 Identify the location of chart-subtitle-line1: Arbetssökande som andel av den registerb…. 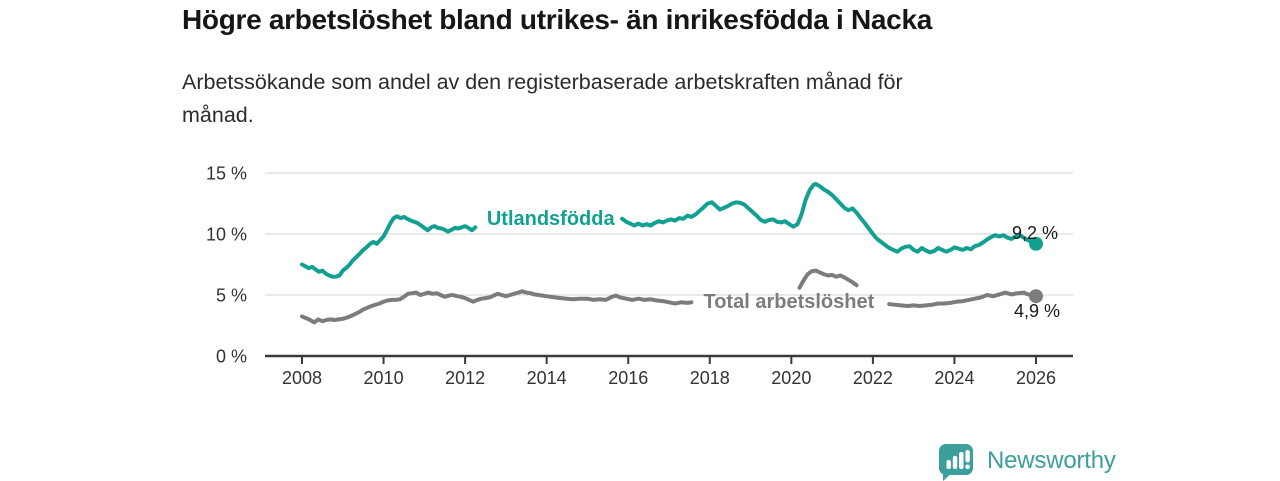
(542, 82).